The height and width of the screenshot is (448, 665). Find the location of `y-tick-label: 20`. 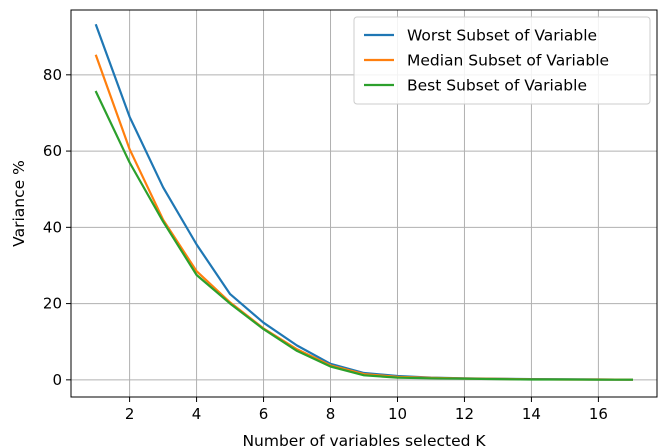

y-tick-label: 20 is located at coordinates (52, 304).